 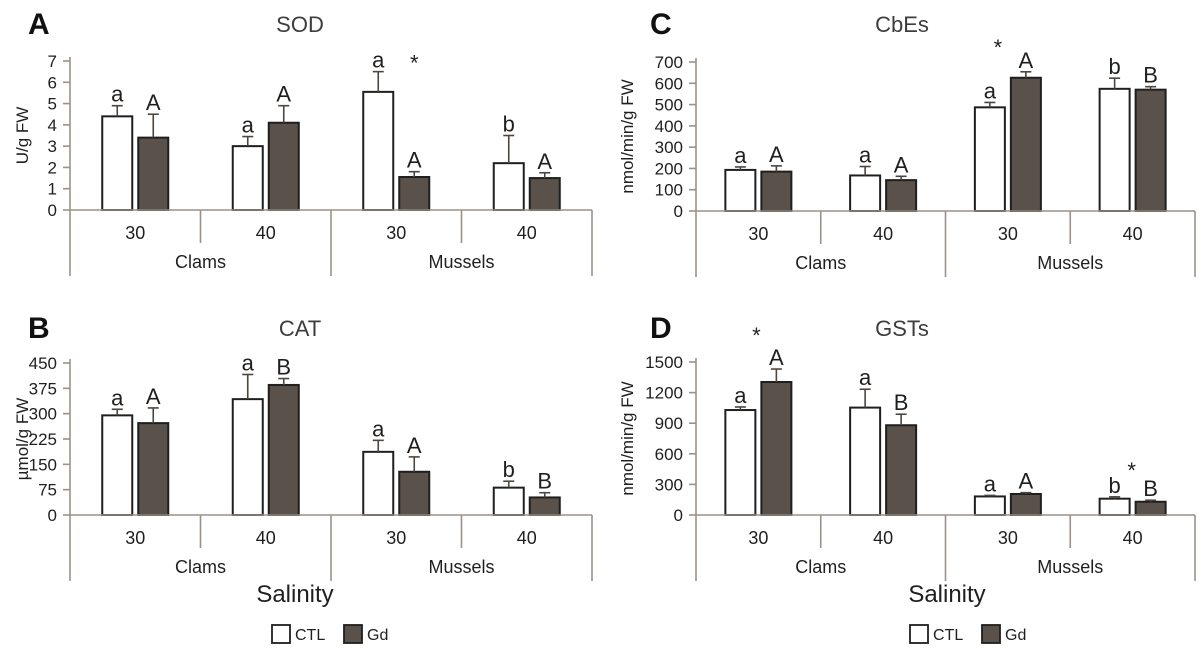 I want to click on y-tick-label: 150, so click(x=43, y=464).